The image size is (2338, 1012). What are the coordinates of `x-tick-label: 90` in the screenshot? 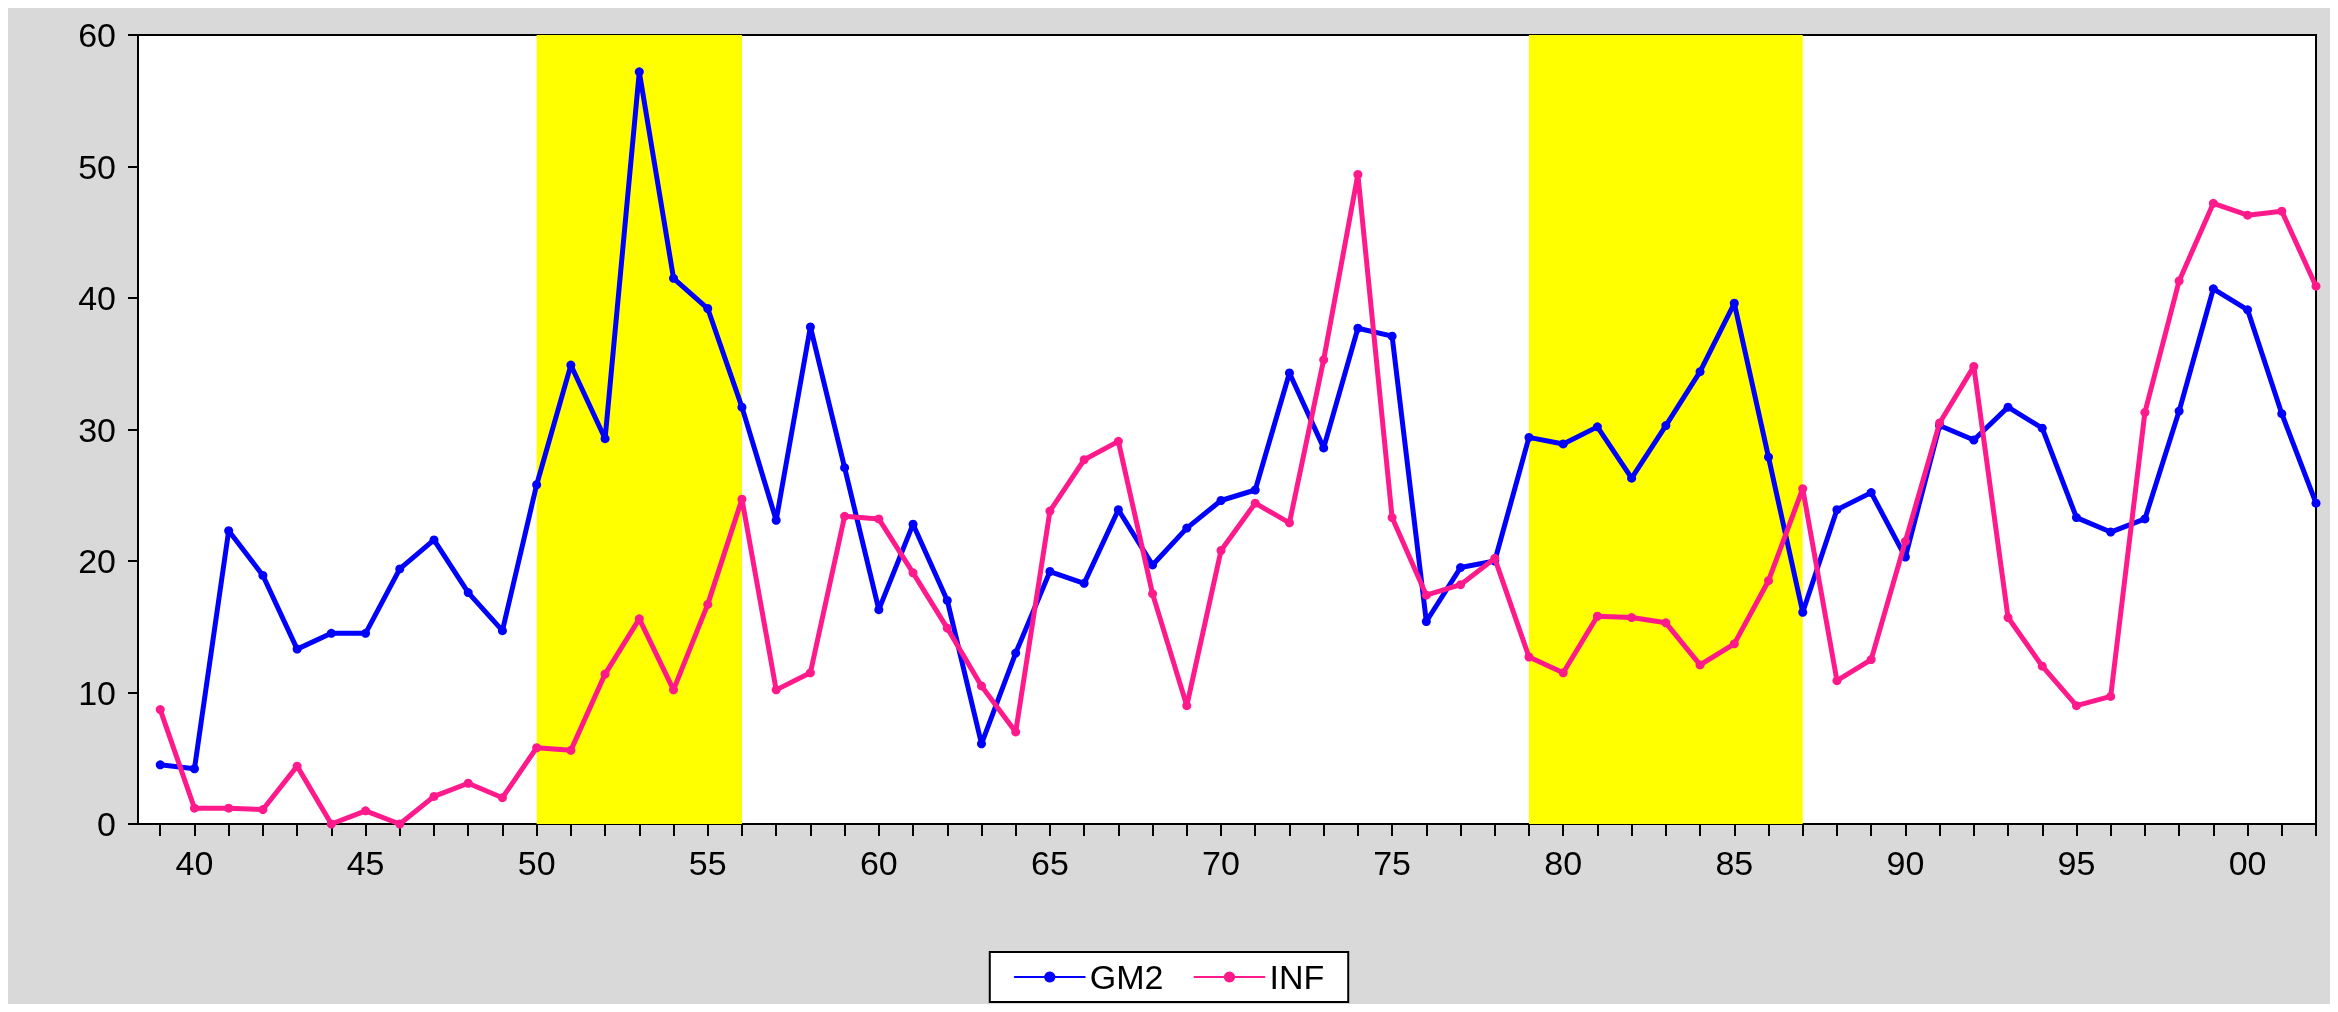 It's located at (1905, 863).